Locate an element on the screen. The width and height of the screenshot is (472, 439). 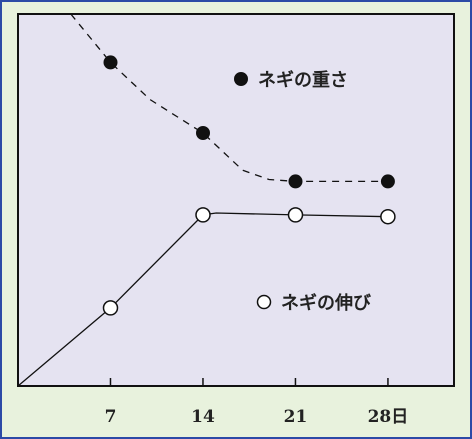
x-tick-label-3: 21 is located at coordinates (296, 417).